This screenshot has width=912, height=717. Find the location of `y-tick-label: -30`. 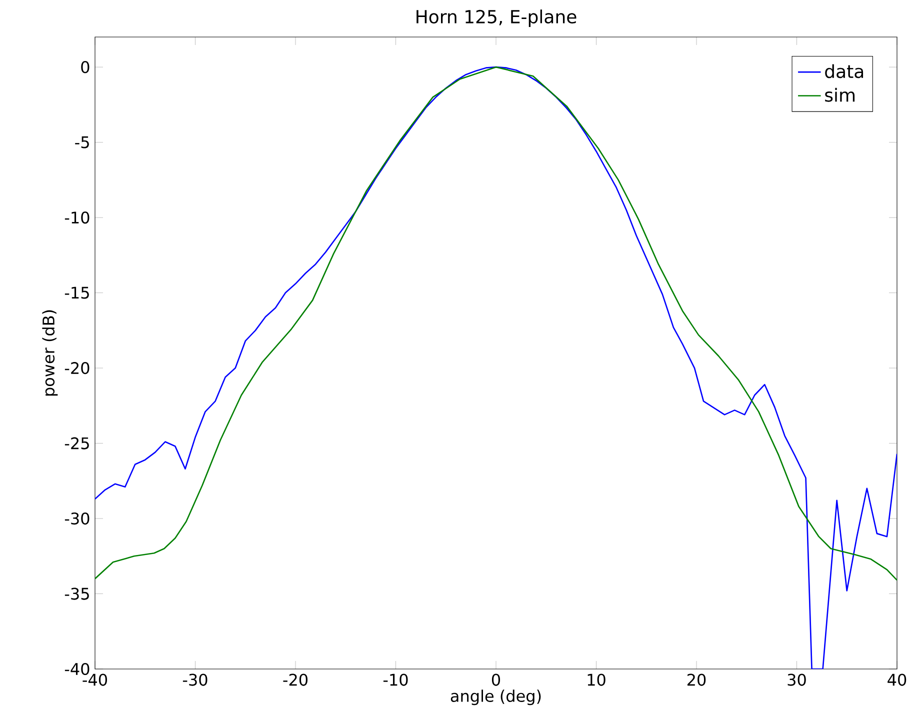

y-tick-label: -30 is located at coordinates (77, 518).